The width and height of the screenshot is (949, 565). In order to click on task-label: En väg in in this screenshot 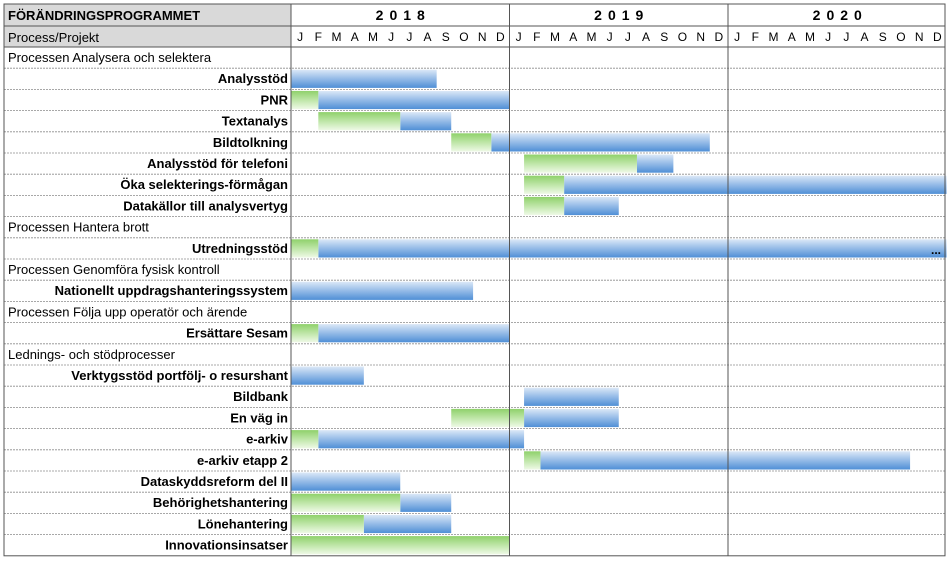, I will do `click(259, 417)`.